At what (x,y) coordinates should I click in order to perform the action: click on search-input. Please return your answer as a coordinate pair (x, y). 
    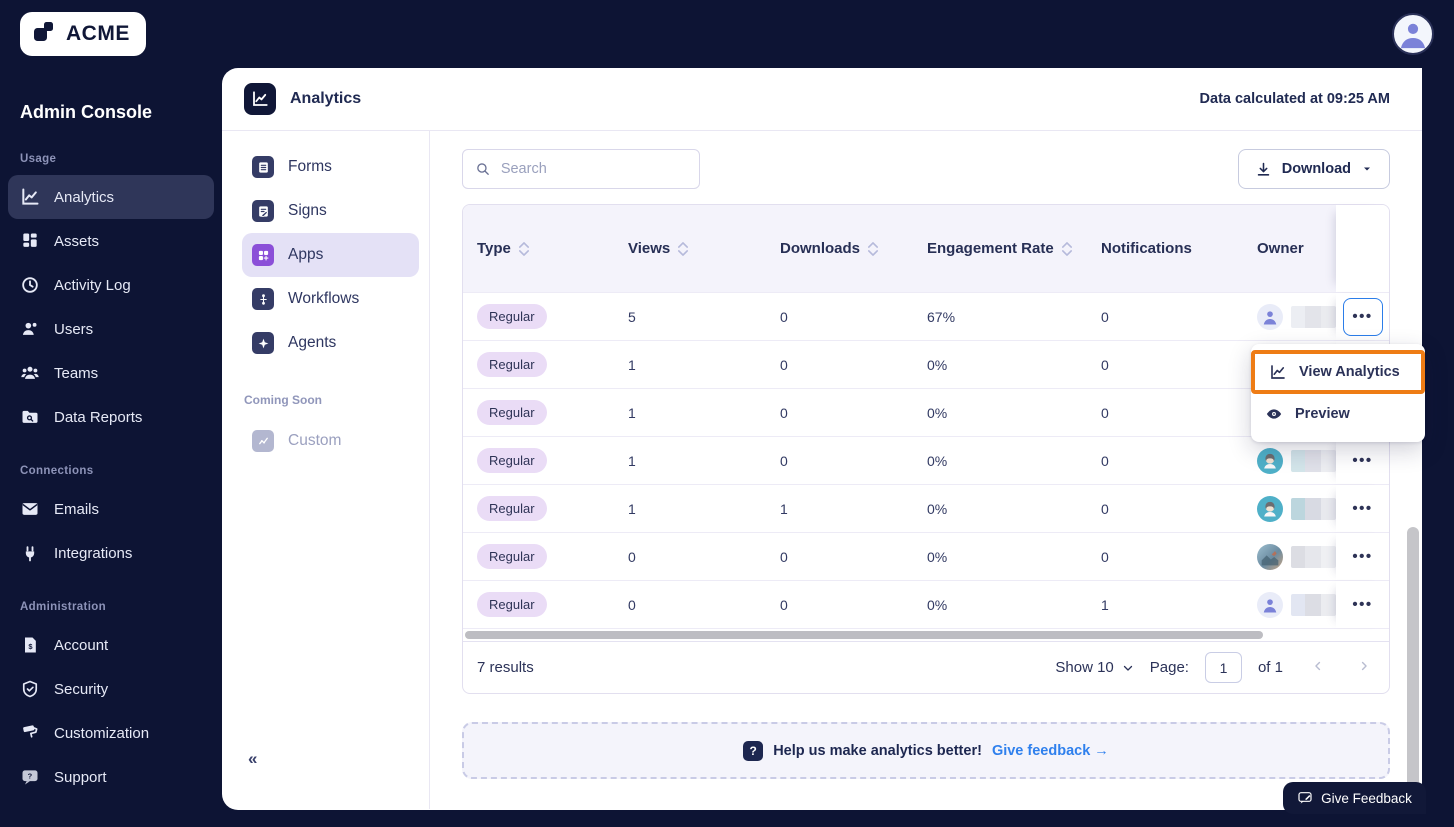
    Looking at the image, I should click on (593, 169).